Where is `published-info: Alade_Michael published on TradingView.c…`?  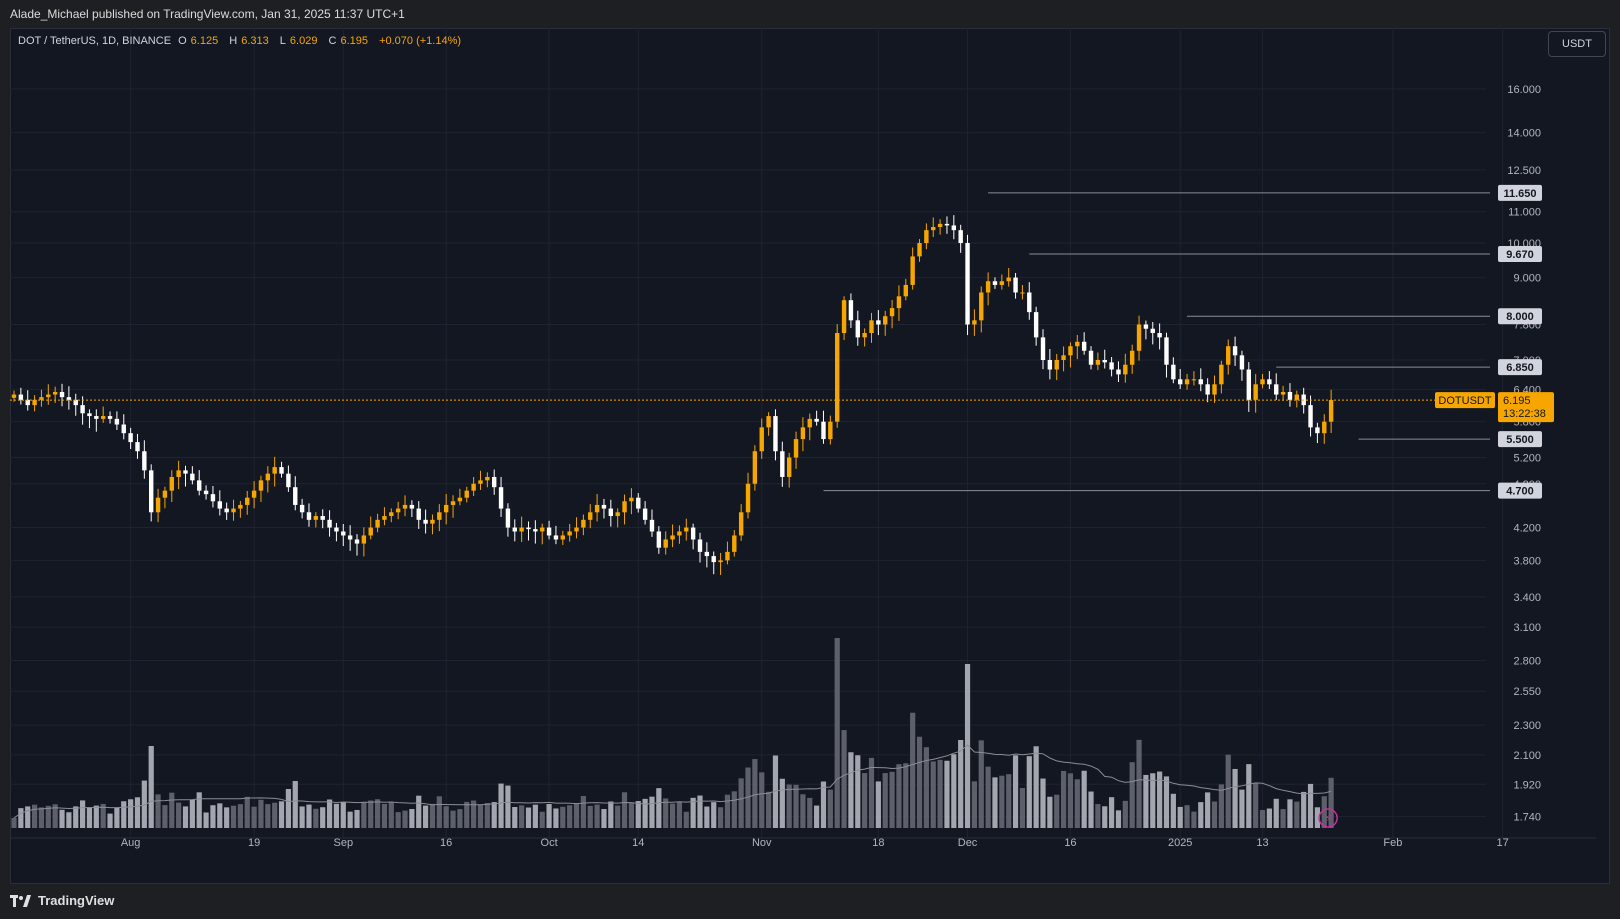 published-info: Alade_Michael published on TradingView.c… is located at coordinates (207, 14).